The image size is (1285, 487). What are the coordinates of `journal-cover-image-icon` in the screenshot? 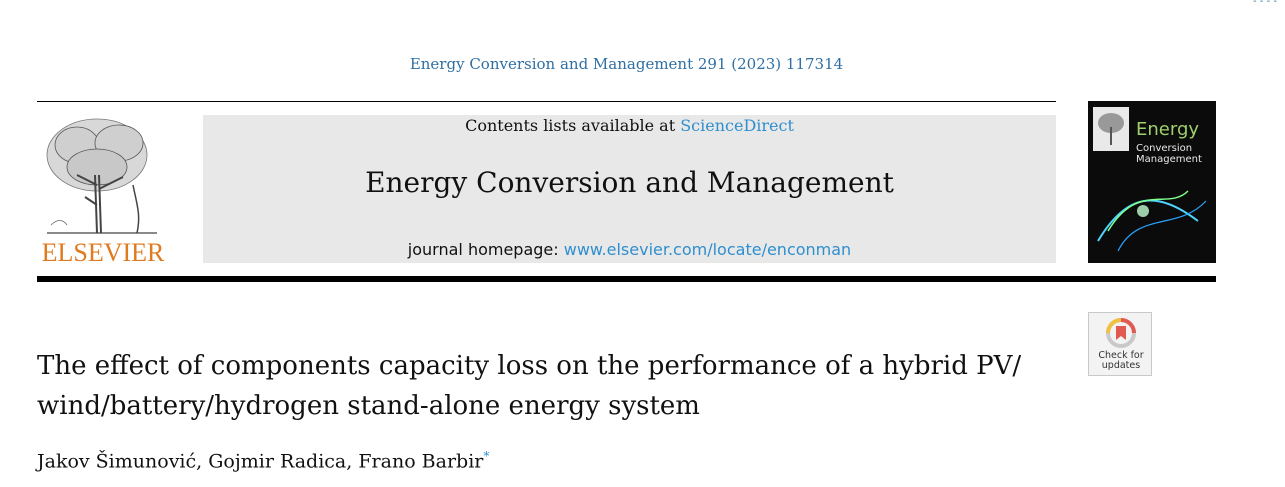 It's located at (1152, 221).